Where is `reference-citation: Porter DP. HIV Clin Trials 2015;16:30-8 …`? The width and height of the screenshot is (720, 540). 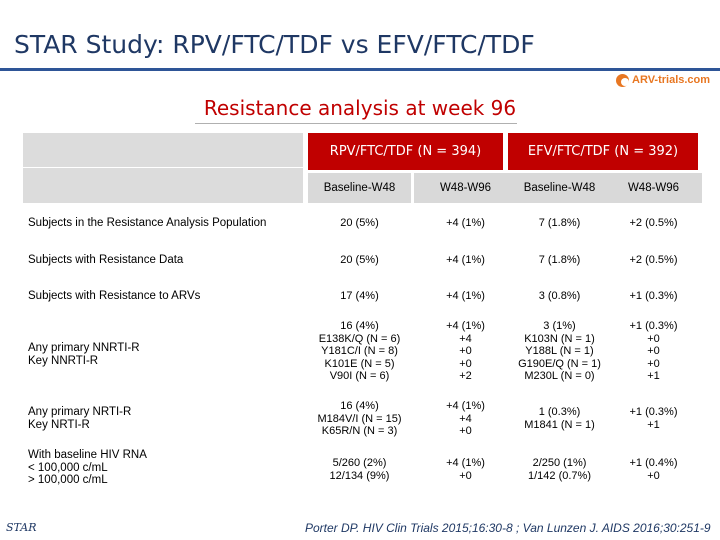 reference-citation: Porter DP. HIV Clin Trials 2015;16:30-8 … is located at coordinates (508, 528).